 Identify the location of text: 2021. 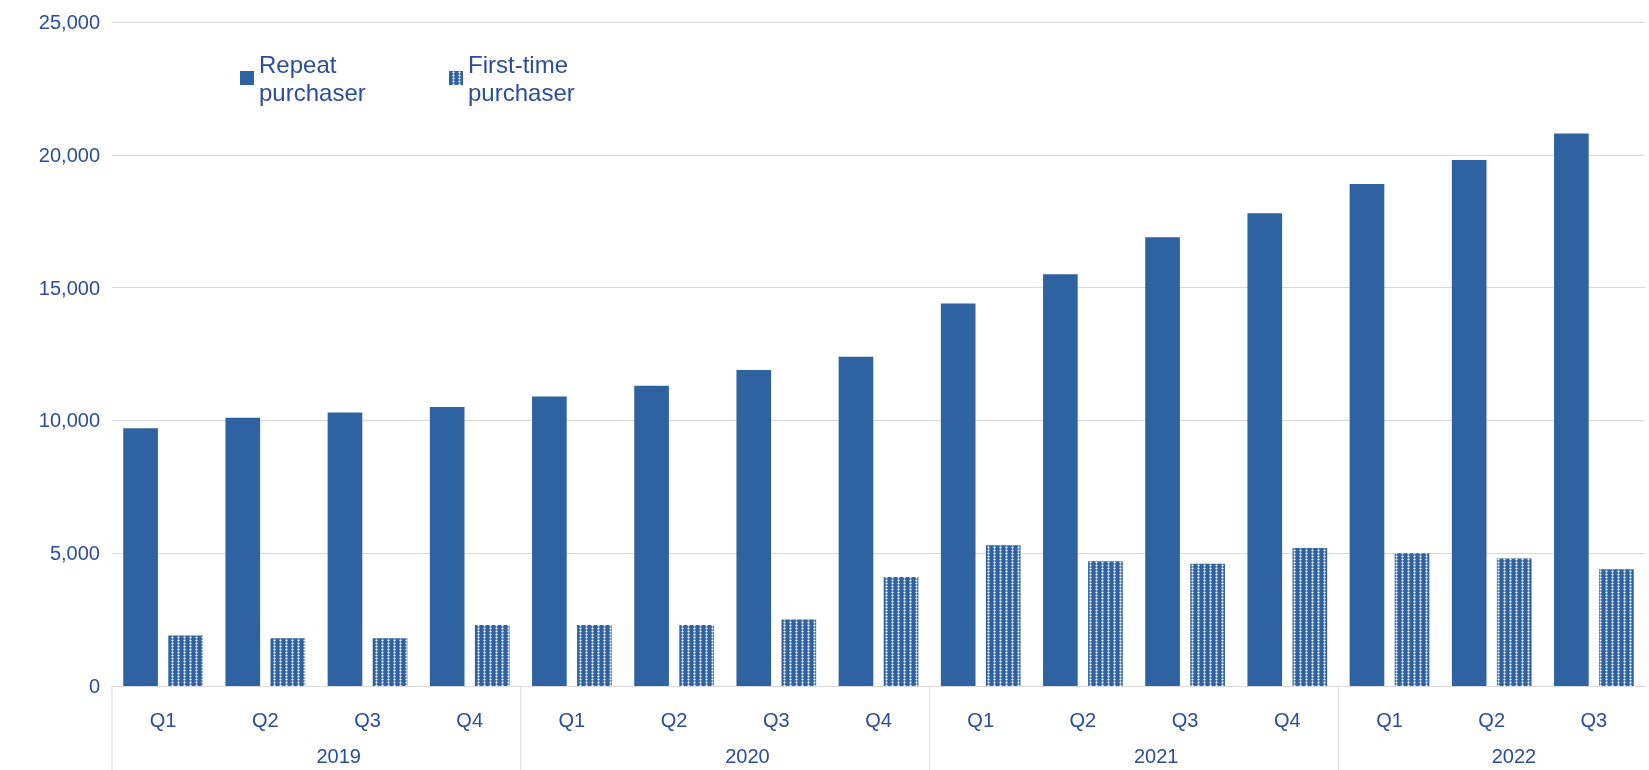
(1156, 756).